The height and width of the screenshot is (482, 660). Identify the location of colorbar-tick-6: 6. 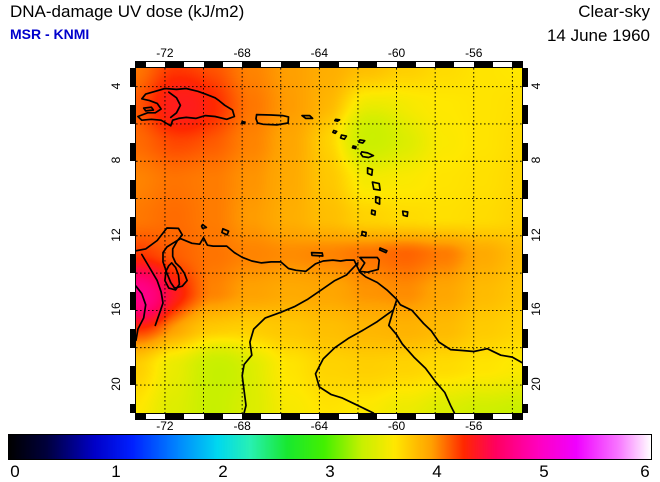
(645, 471).